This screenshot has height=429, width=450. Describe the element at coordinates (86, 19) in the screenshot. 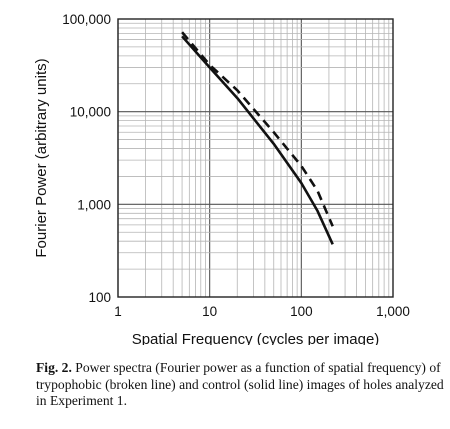

I see `y-tick-label: 100,000` at that location.